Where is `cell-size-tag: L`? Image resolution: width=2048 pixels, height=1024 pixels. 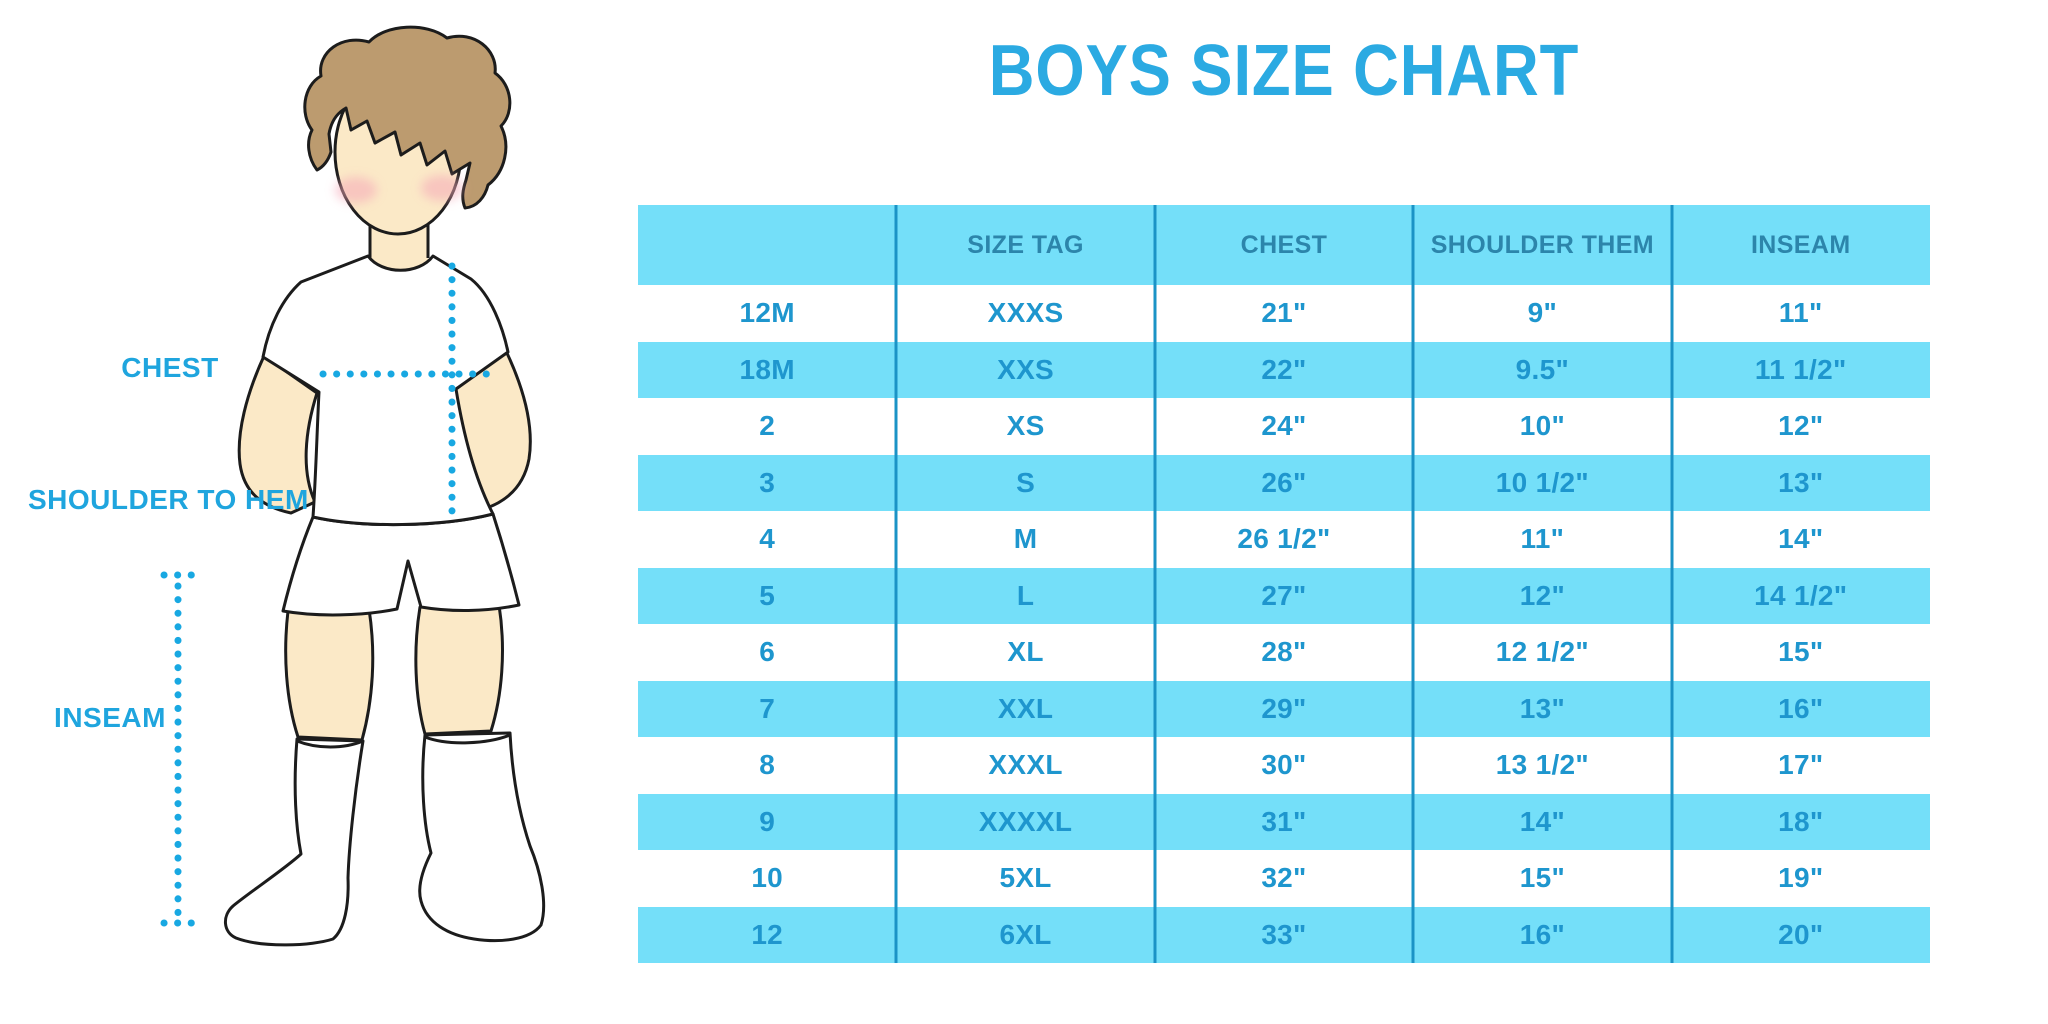 cell-size-tag: L is located at coordinates (1025, 595).